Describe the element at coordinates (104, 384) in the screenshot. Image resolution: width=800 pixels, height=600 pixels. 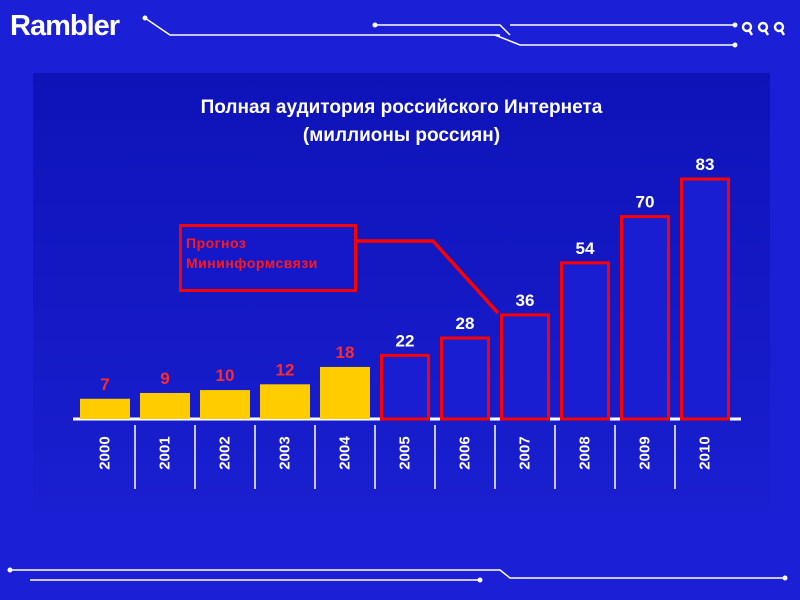
I see `value-label-2000: 7` at that location.